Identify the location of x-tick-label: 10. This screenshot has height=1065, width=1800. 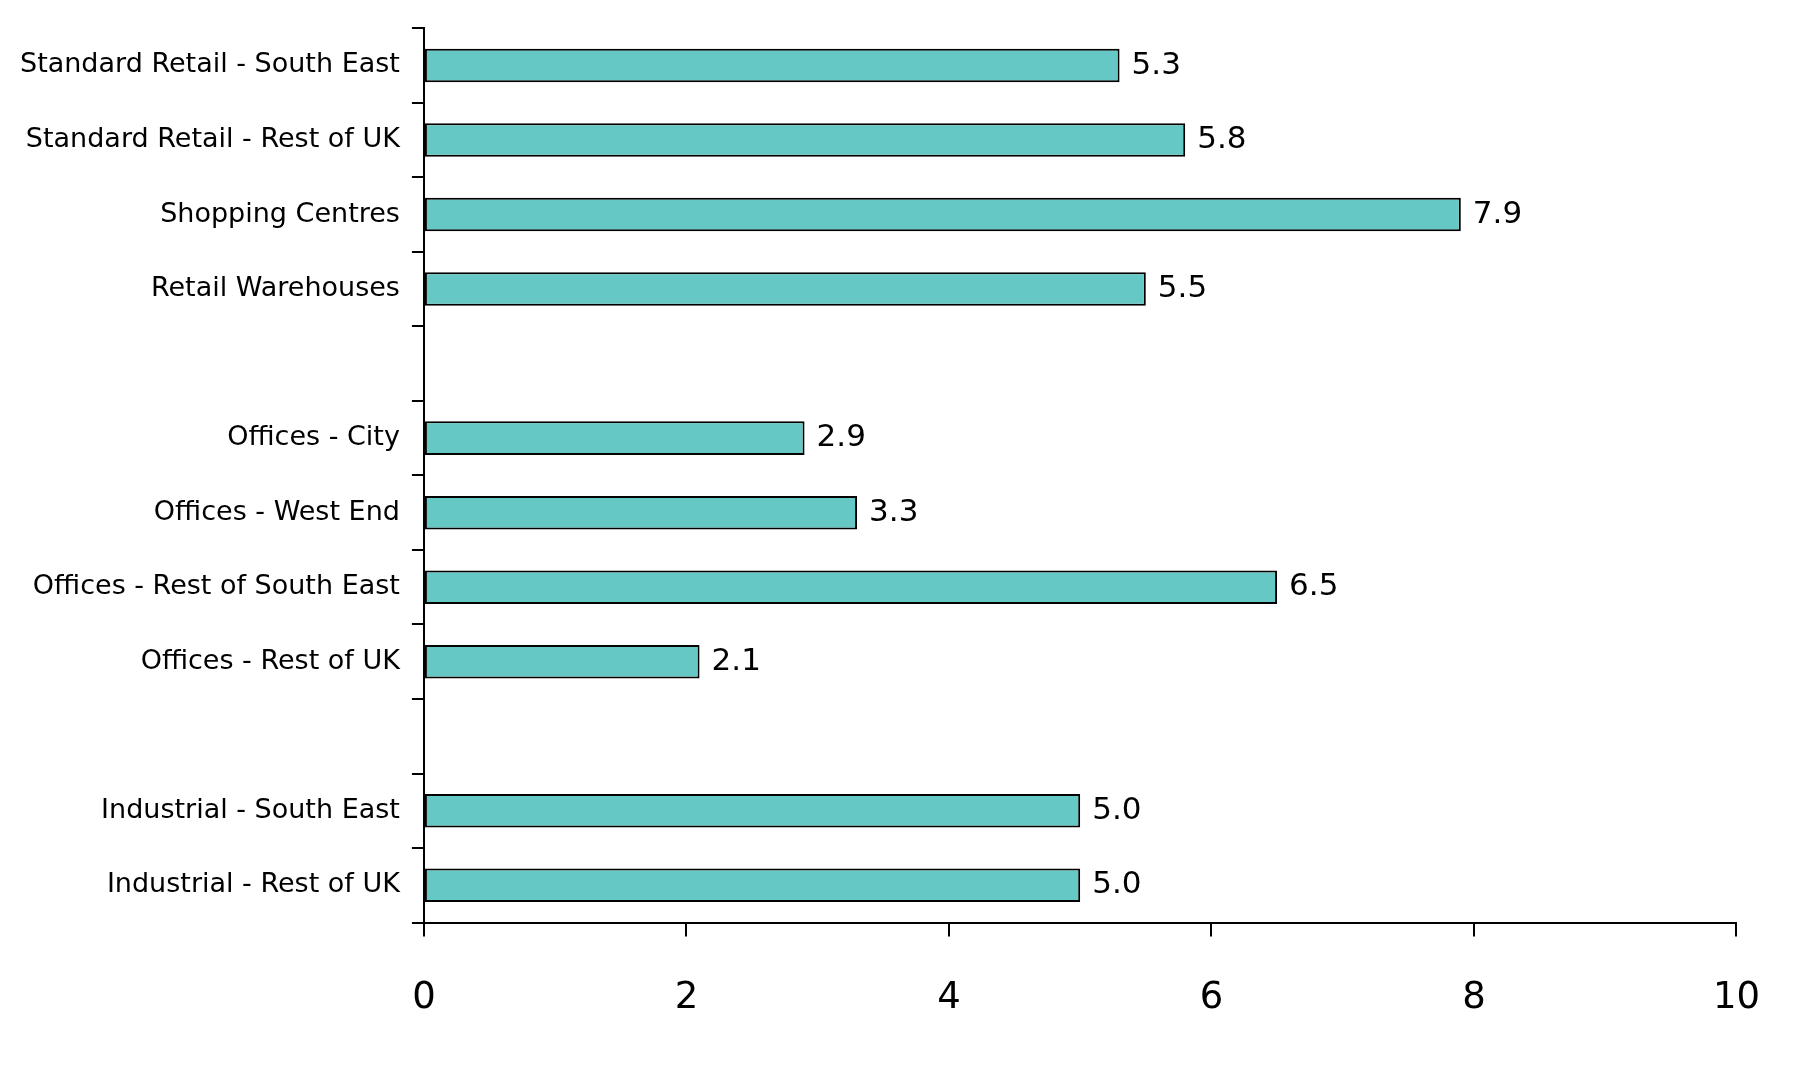
(1736, 996).